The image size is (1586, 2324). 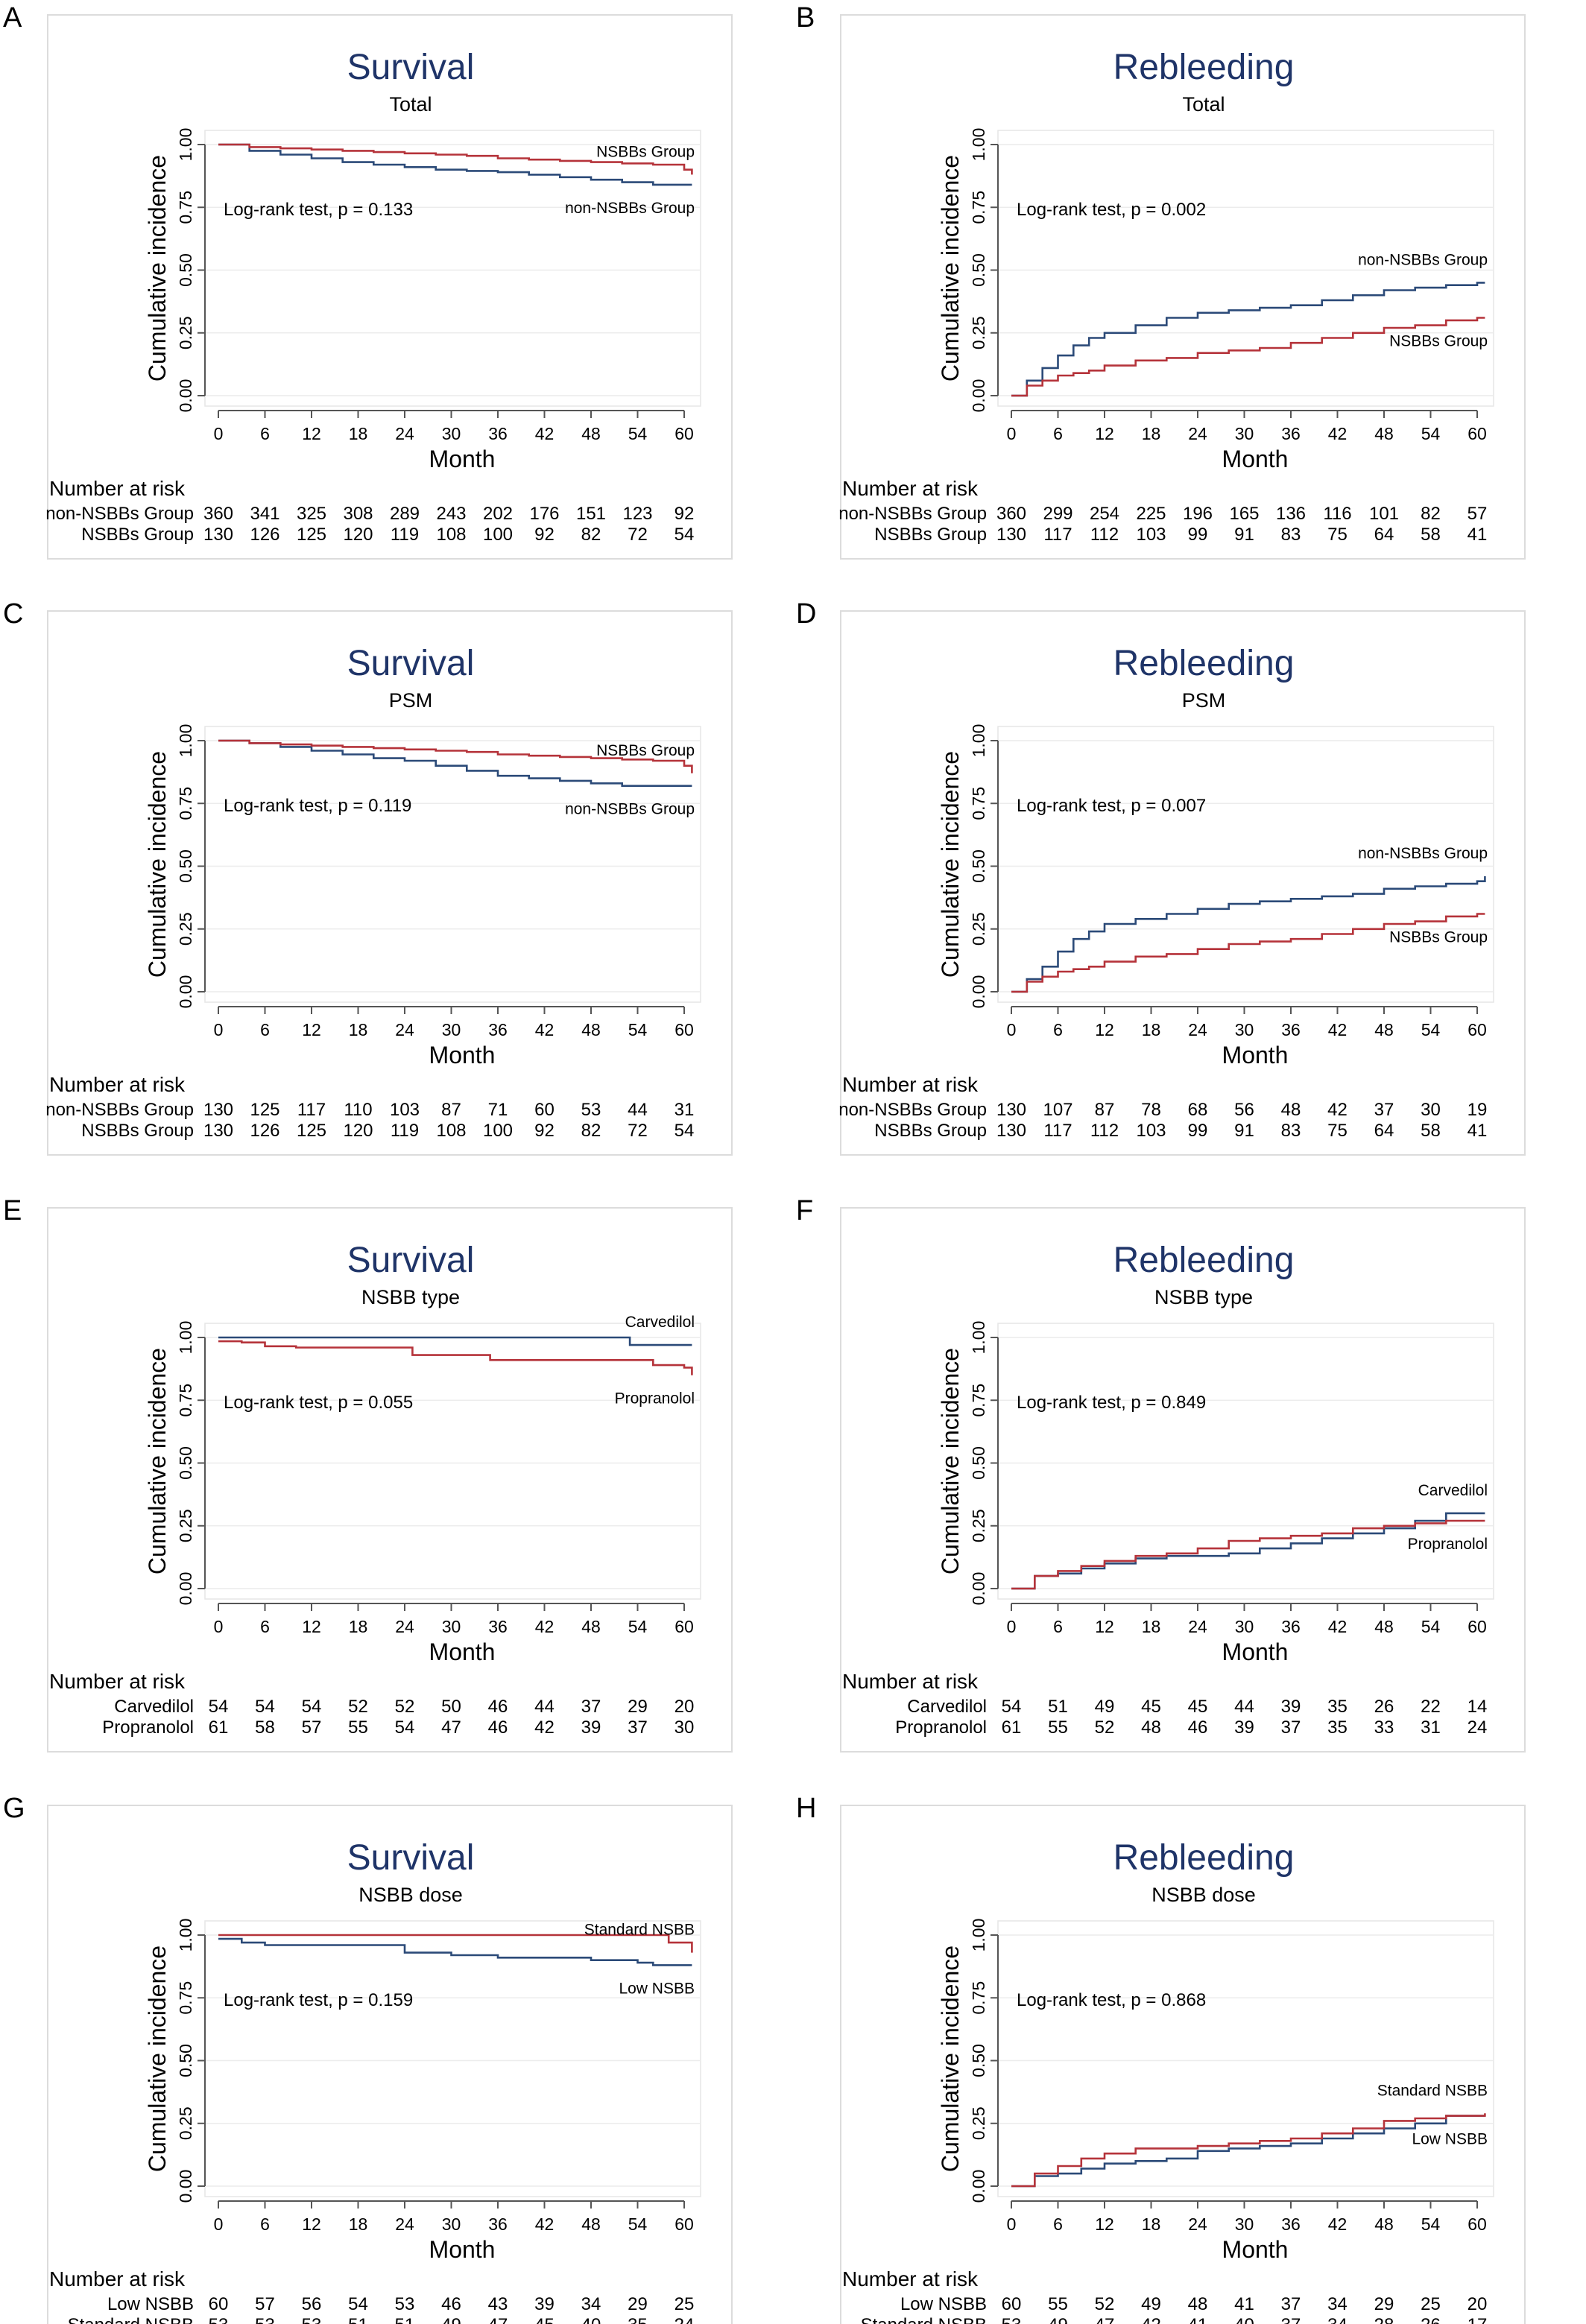 I want to click on logrank-annotation: Log-rank test, p = 0.055, so click(x=318, y=1403).